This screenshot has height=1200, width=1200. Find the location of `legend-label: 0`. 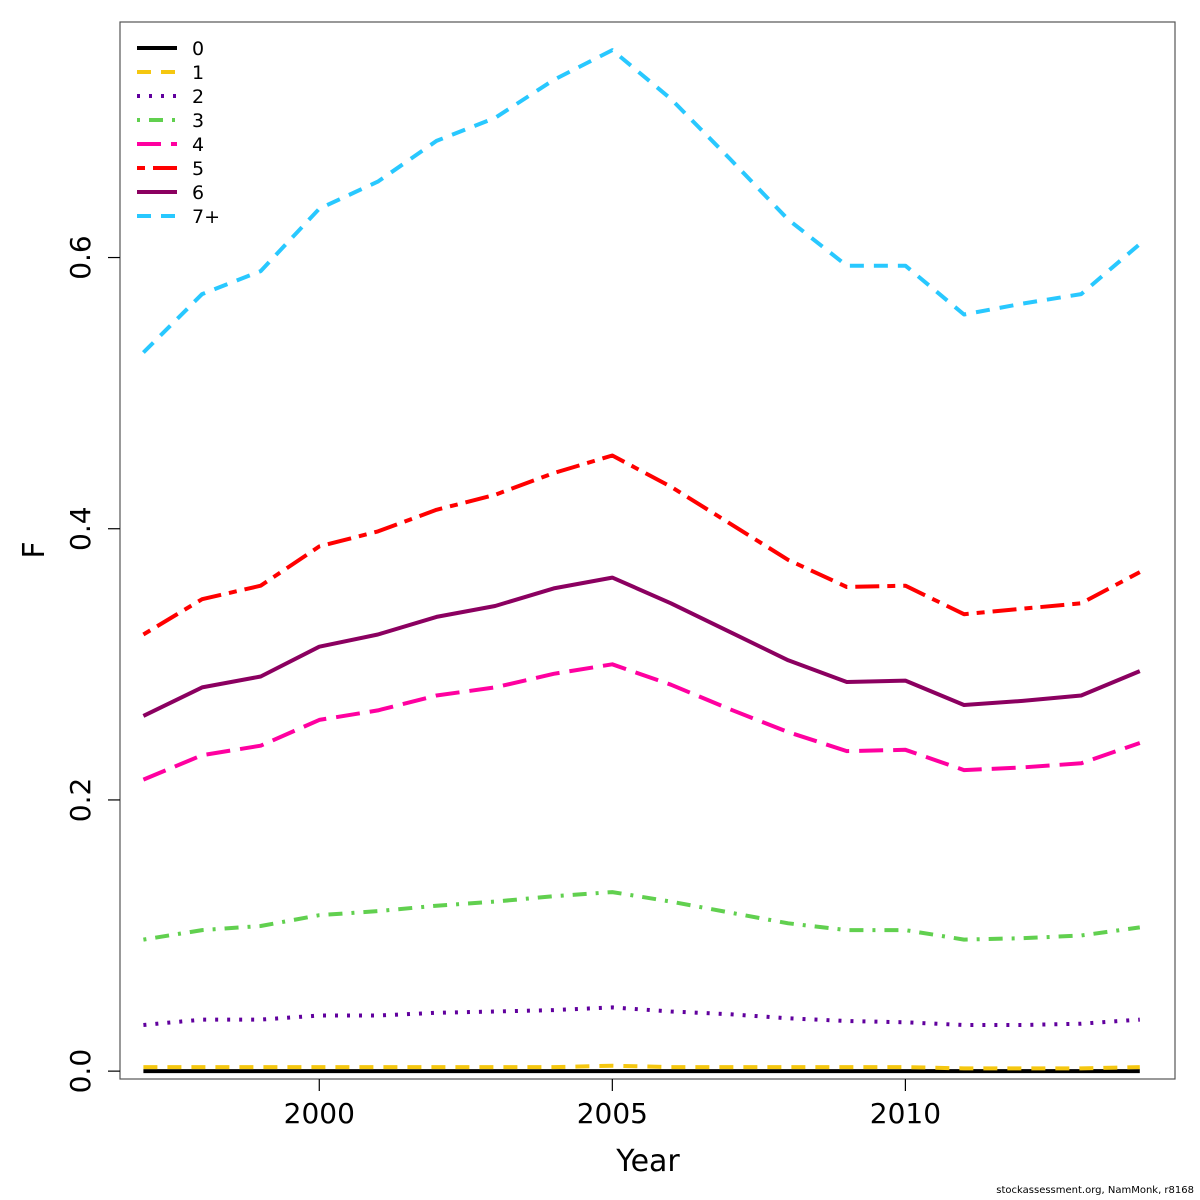

legend-label: 0 is located at coordinates (198, 49).